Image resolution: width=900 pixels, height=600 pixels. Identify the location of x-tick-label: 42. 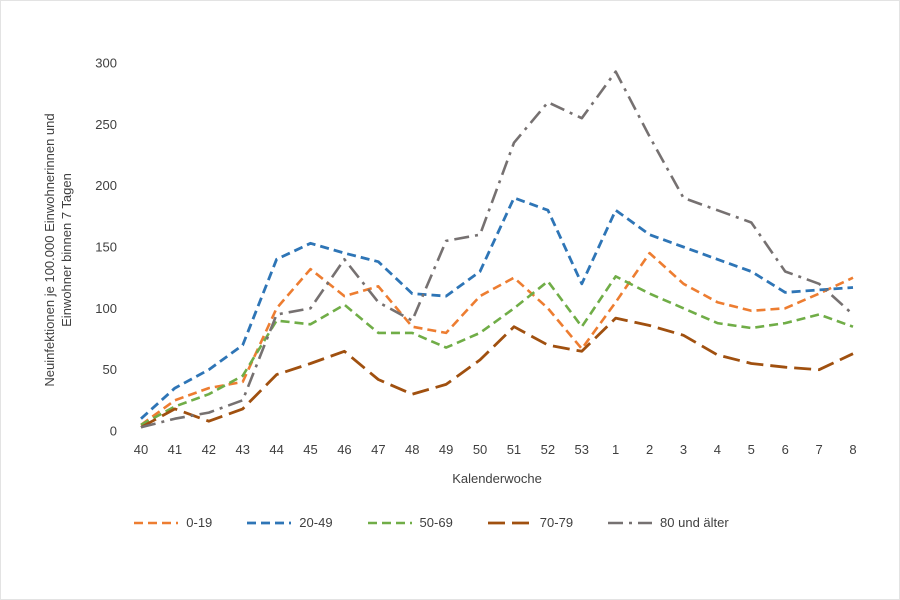
(209, 449).